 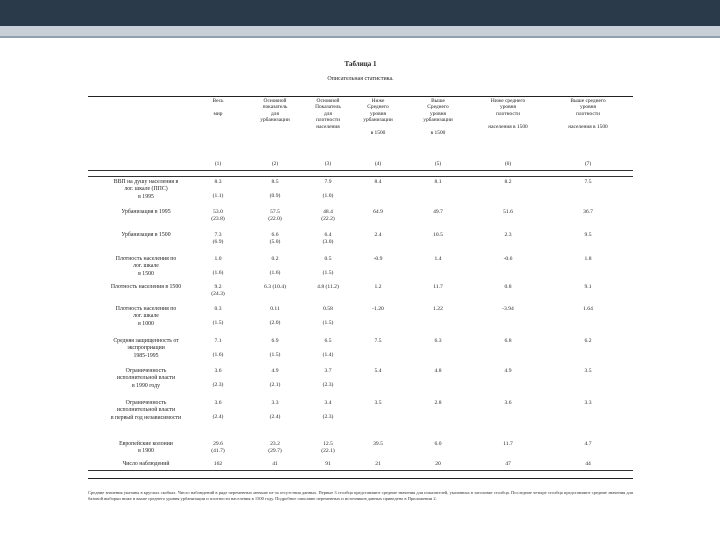 What do you see at coordinates (588, 212) in the screenshot?
I see `table-cell: 36.7` at bounding box center [588, 212].